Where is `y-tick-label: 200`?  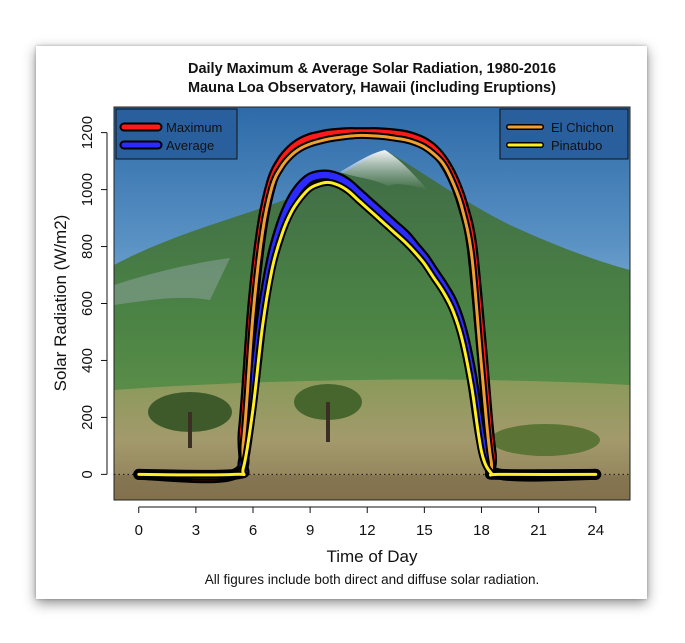
y-tick-label: 200 is located at coordinates (87, 417).